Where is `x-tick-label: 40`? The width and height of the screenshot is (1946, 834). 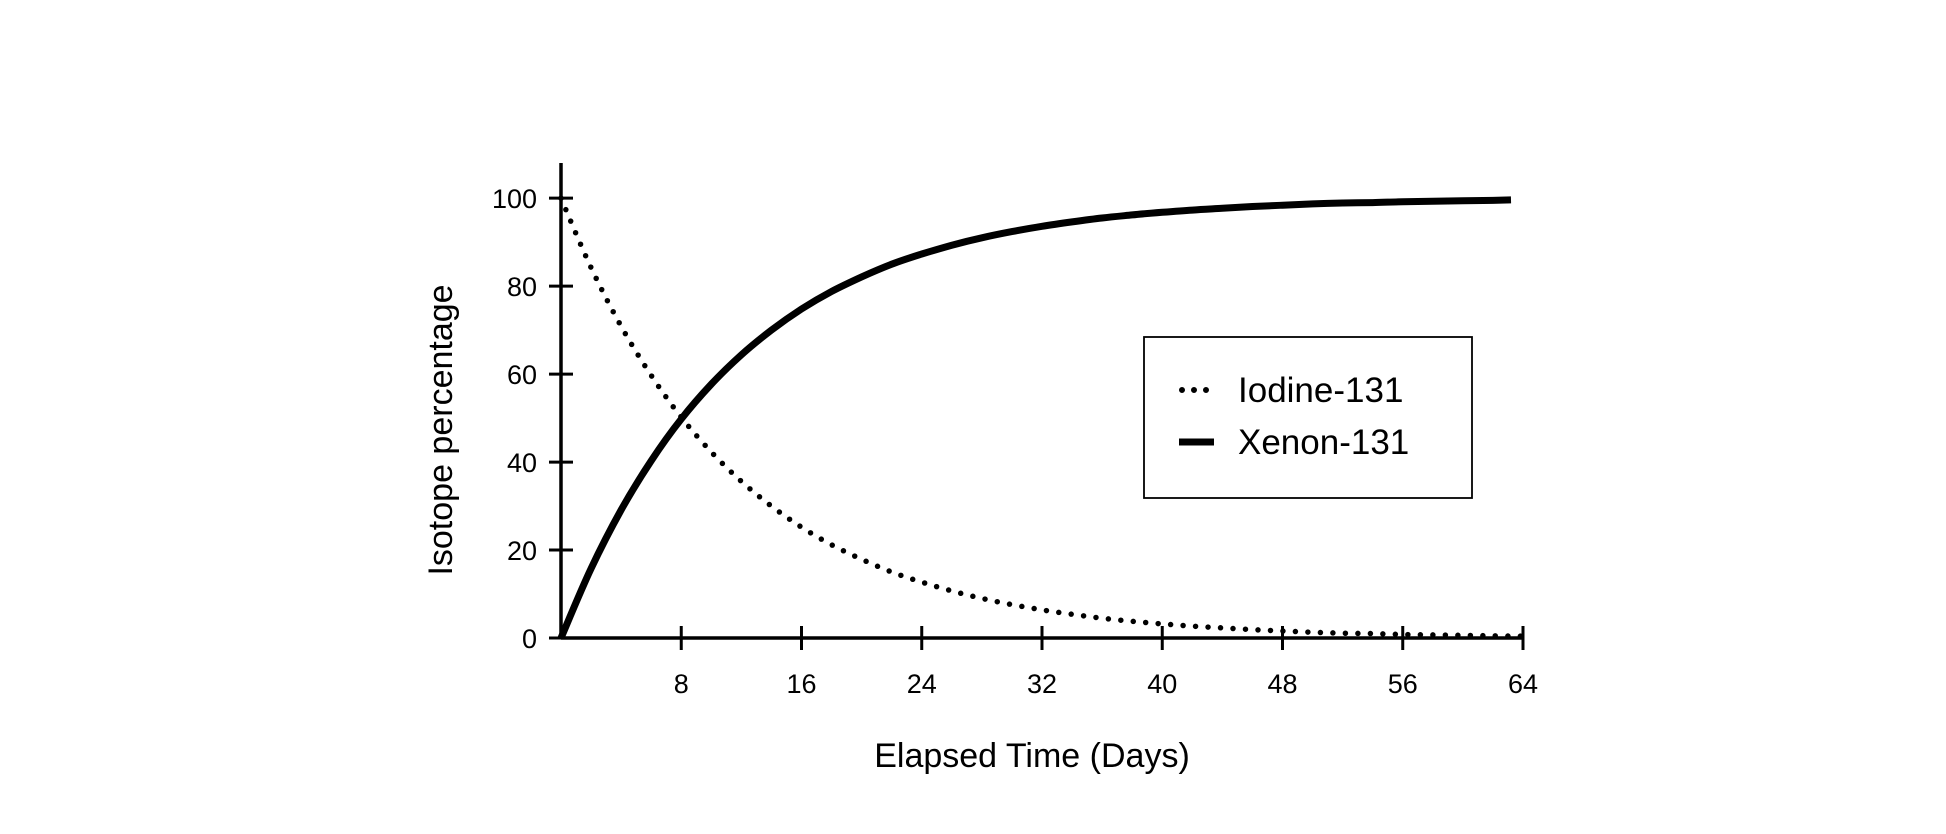 x-tick-label: 40 is located at coordinates (1162, 684).